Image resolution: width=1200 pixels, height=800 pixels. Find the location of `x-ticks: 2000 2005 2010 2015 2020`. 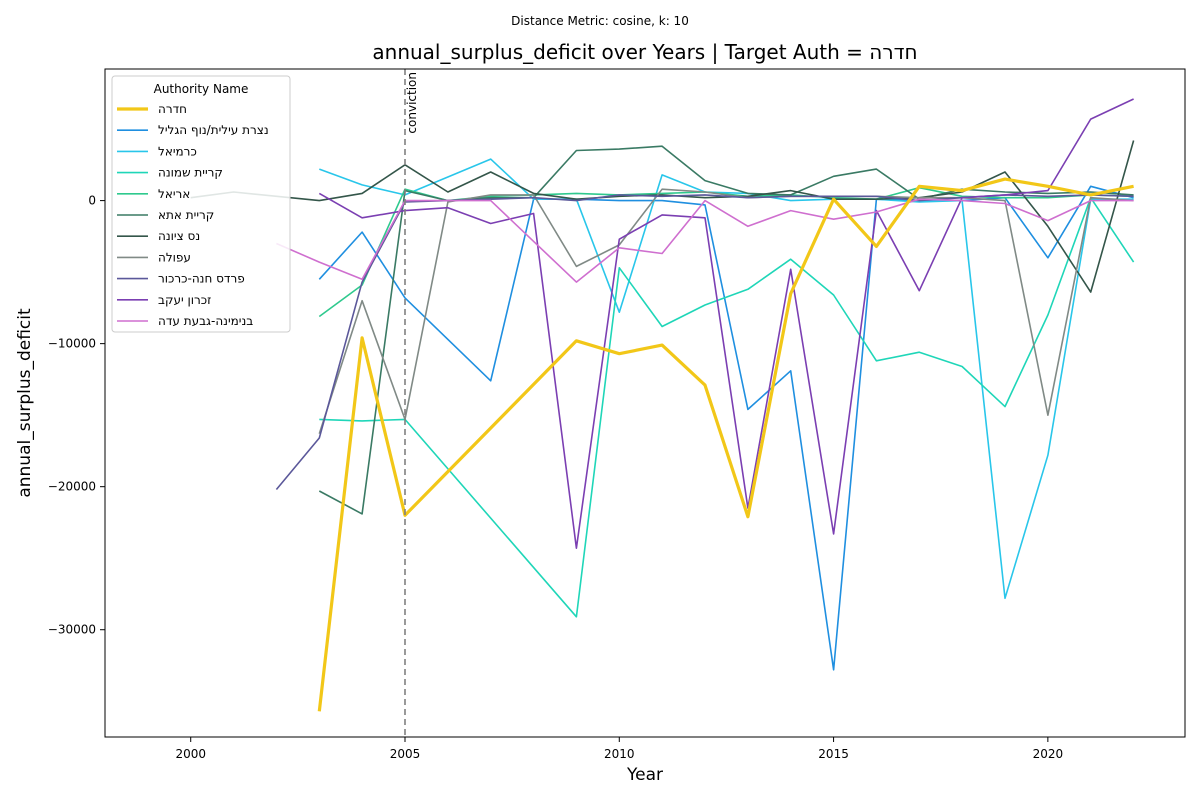

x-ticks: 2000 2005 2010 2015 2020 is located at coordinates (619, 749).